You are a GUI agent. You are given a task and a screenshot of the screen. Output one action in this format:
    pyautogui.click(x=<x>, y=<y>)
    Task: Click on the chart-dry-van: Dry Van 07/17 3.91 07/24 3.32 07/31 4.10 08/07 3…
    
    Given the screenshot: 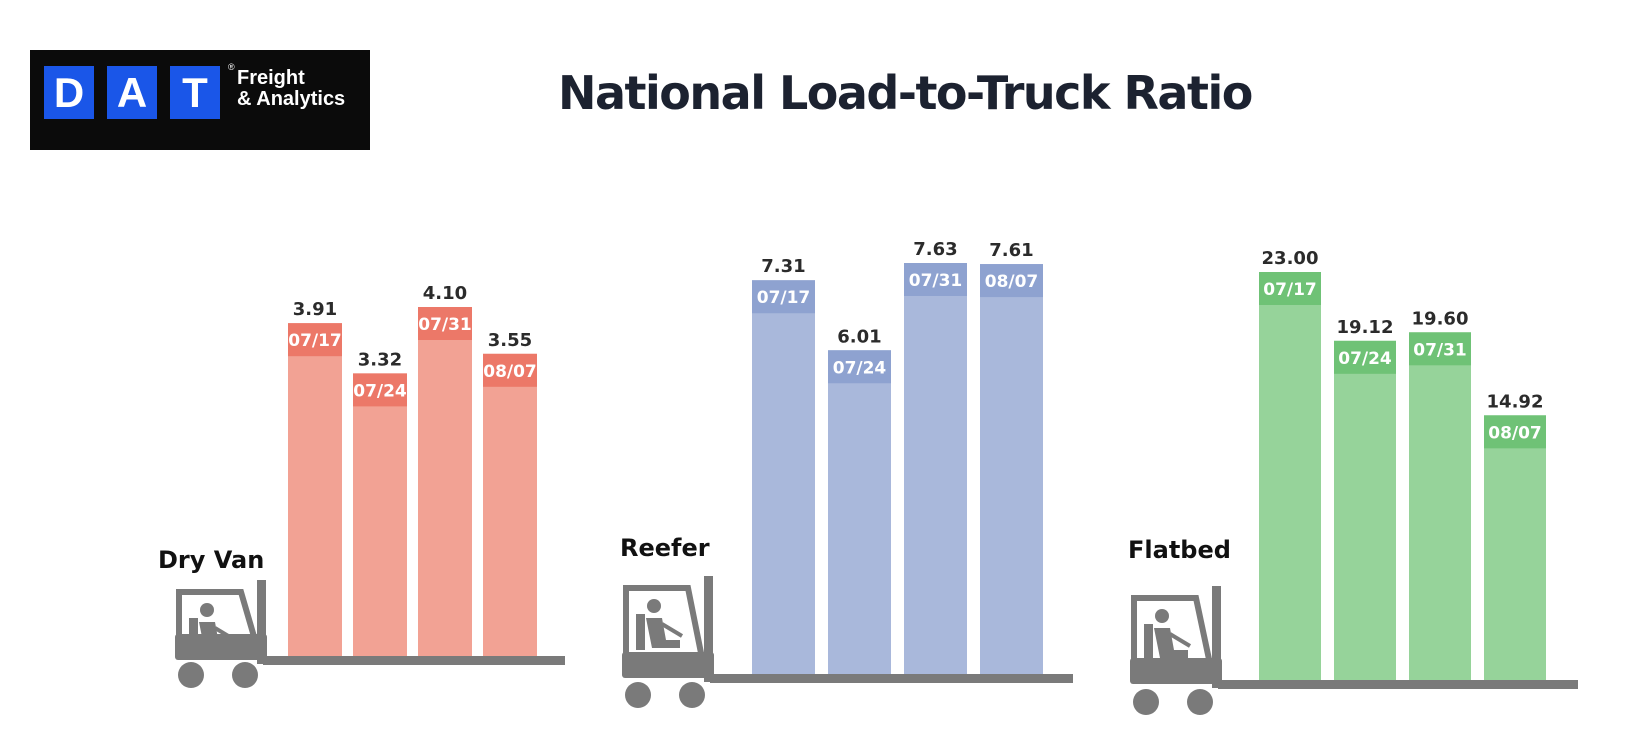 What is the action you would take?
    pyautogui.click(x=361, y=485)
    